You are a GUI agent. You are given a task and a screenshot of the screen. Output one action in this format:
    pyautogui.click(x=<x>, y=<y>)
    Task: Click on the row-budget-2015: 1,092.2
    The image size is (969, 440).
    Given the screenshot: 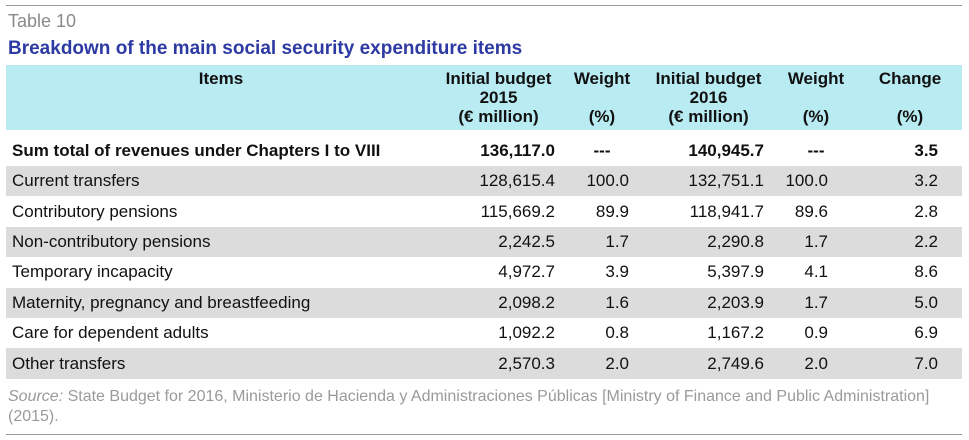 What is the action you would take?
    pyautogui.click(x=526, y=333)
    